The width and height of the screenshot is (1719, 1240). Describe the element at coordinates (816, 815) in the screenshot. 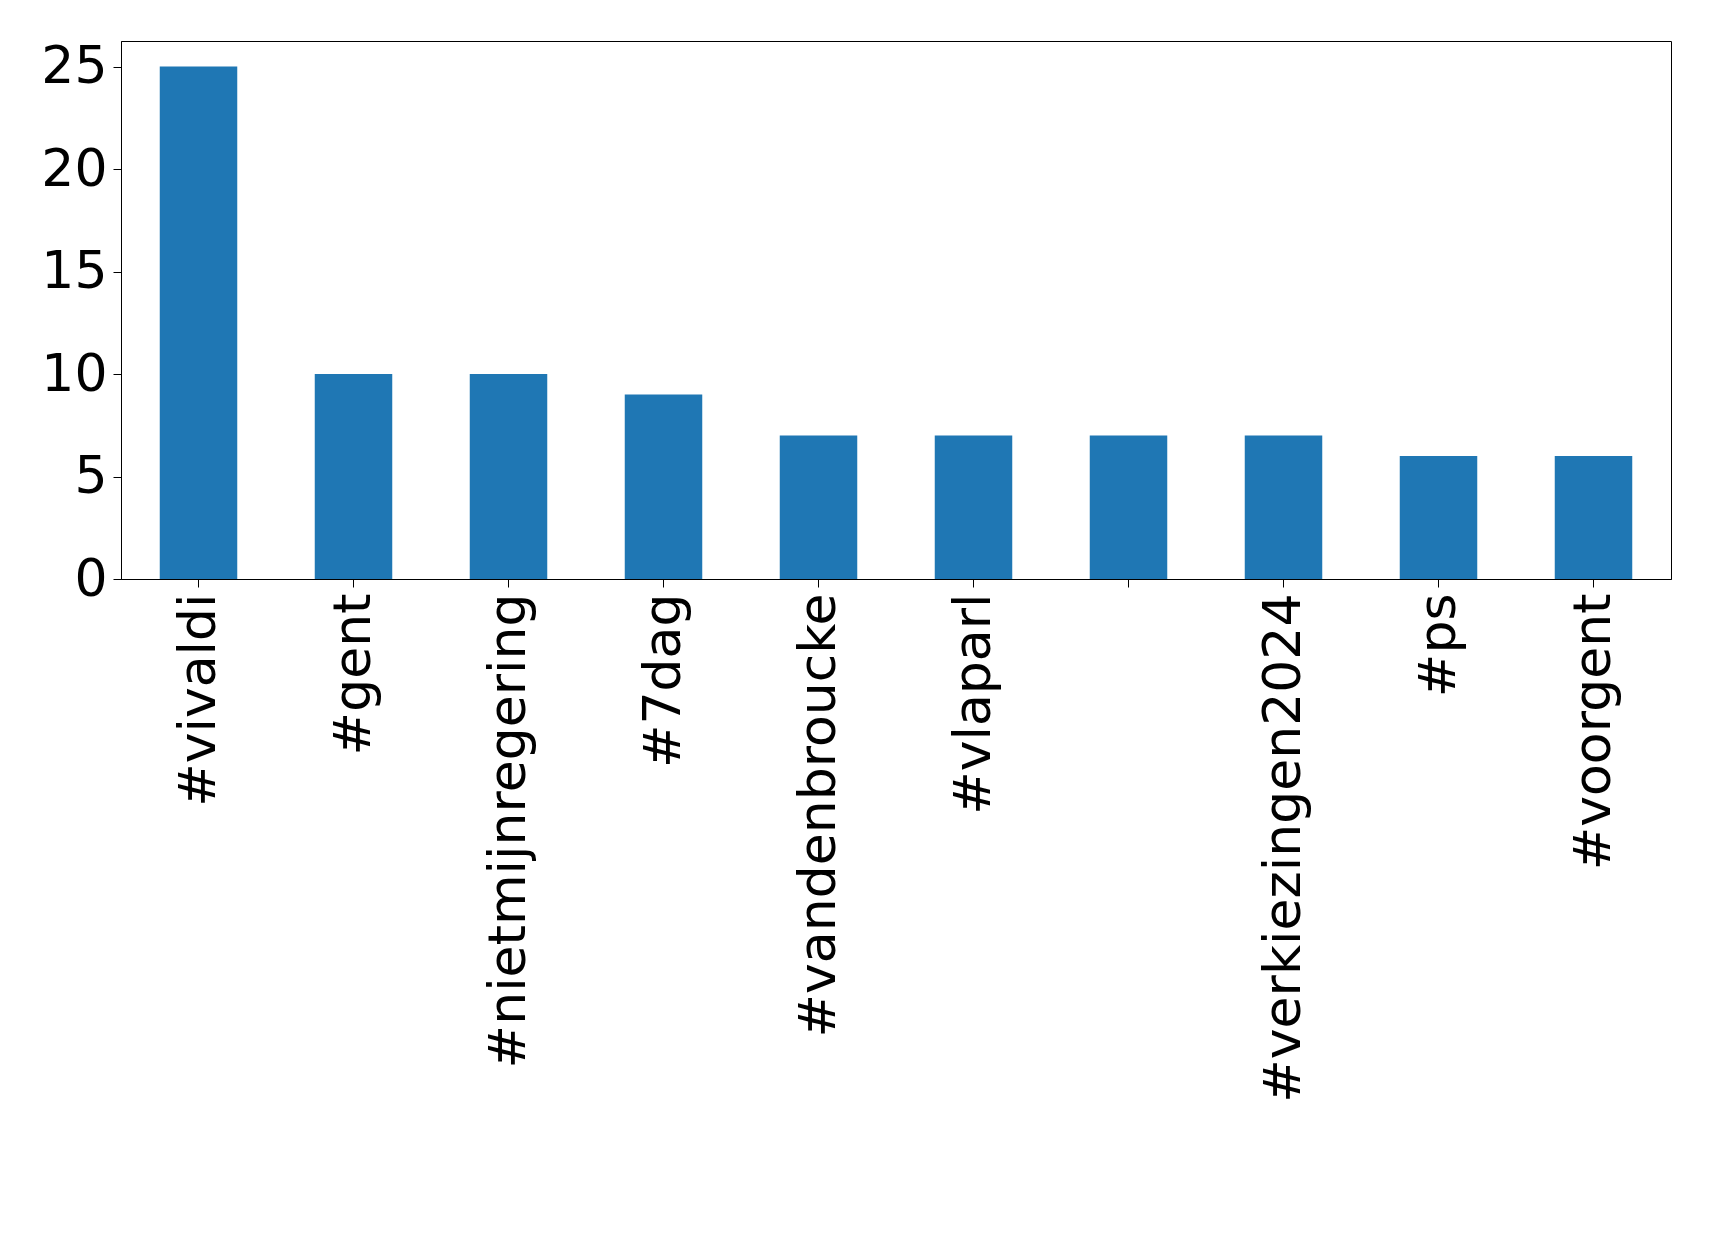

I see `x-tick-label: #vandenbroucke` at that location.